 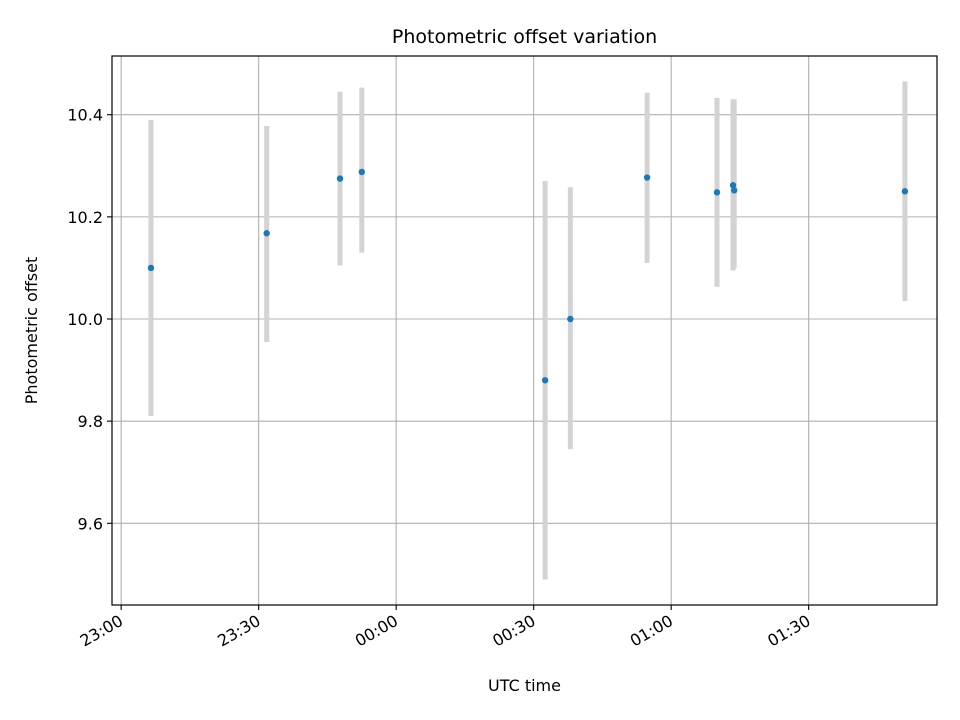 What do you see at coordinates (524, 685) in the screenshot?
I see `x-axis-label: UTC time` at bounding box center [524, 685].